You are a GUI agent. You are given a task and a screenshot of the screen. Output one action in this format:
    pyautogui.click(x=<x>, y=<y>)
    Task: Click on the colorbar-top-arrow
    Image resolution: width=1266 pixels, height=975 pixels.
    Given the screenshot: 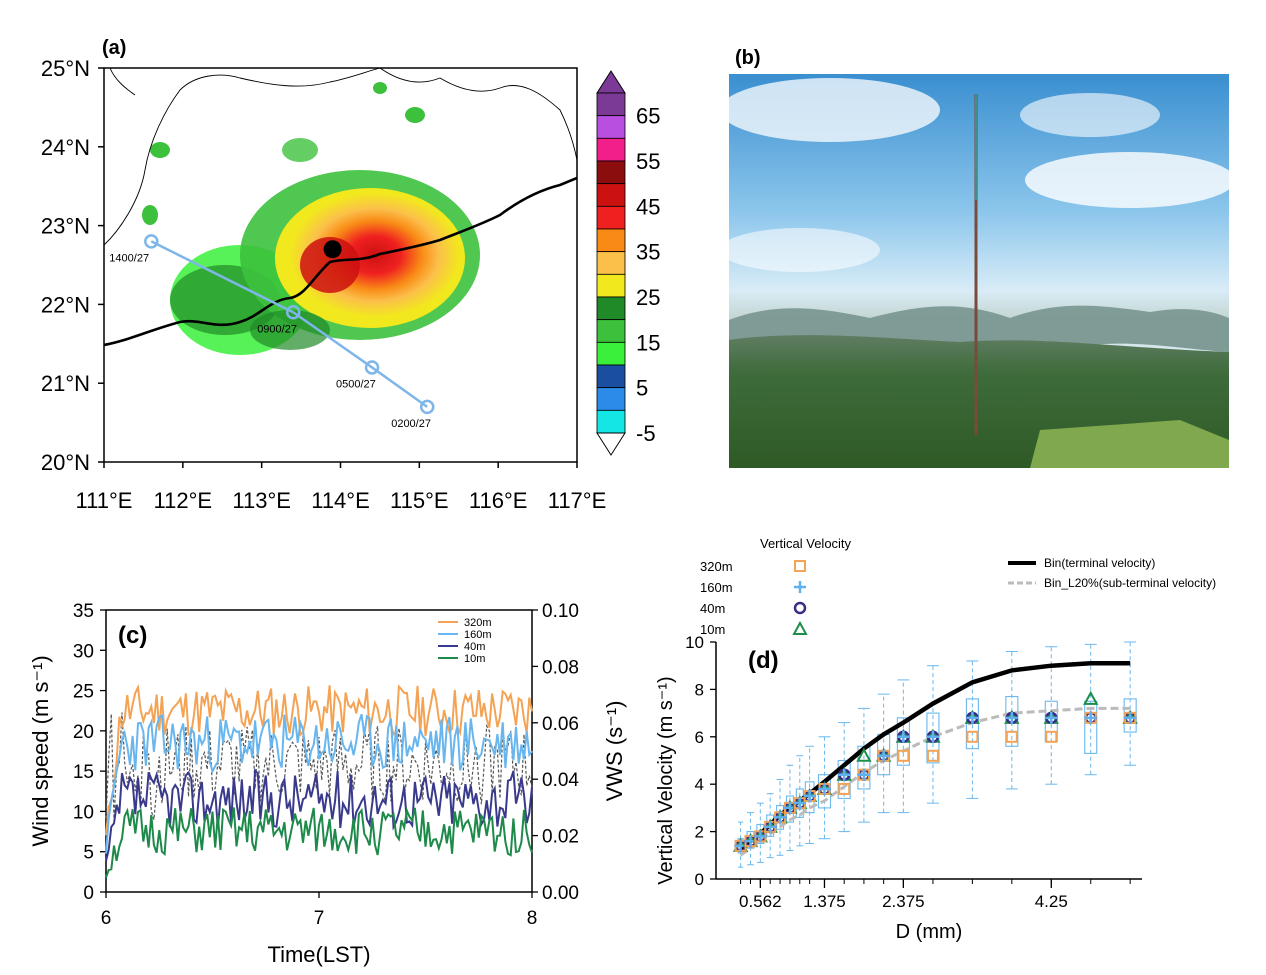 What is the action you would take?
    pyautogui.click(x=611, y=82)
    